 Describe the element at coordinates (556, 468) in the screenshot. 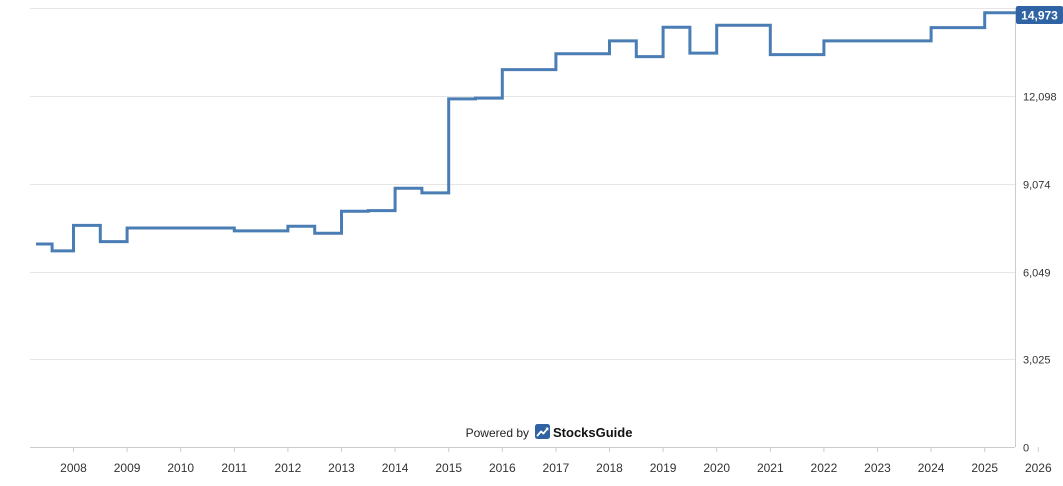

I see `x-tick-label: 2017` at that location.